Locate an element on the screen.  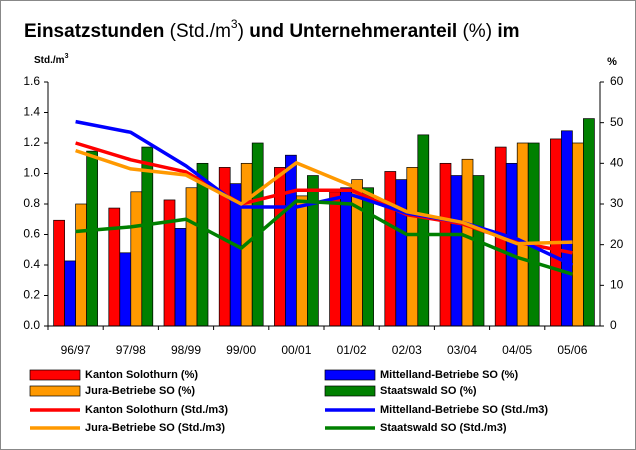
title-part: Einsatzstunden is located at coordinates (94, 31).